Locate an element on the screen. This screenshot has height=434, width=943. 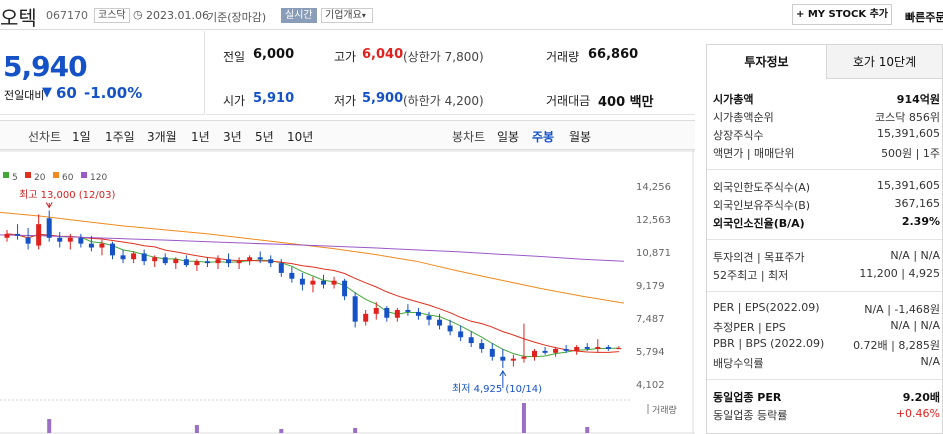
candle-period-1: 주봉 is located at coordinates (543, 137).